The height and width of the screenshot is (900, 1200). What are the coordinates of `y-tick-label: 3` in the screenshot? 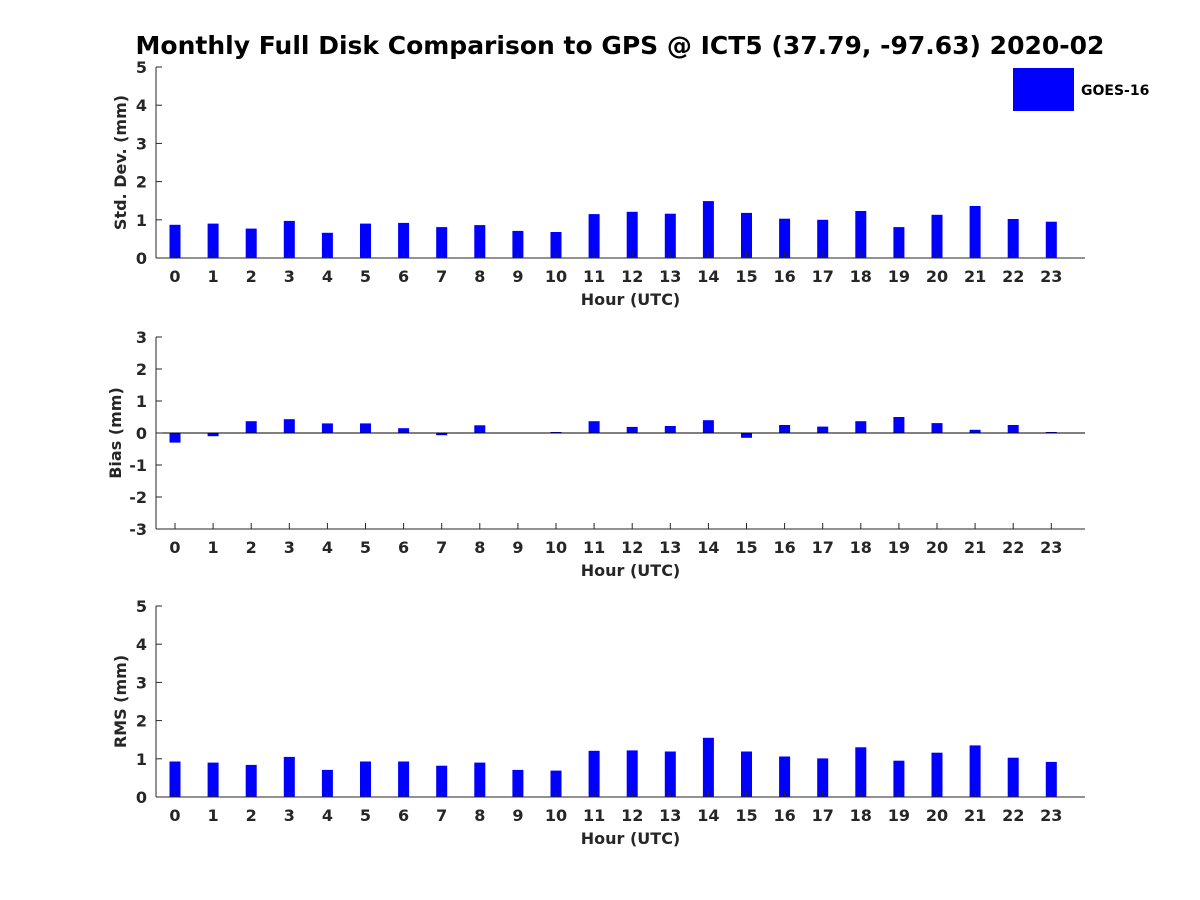 It's located at (141, 143).